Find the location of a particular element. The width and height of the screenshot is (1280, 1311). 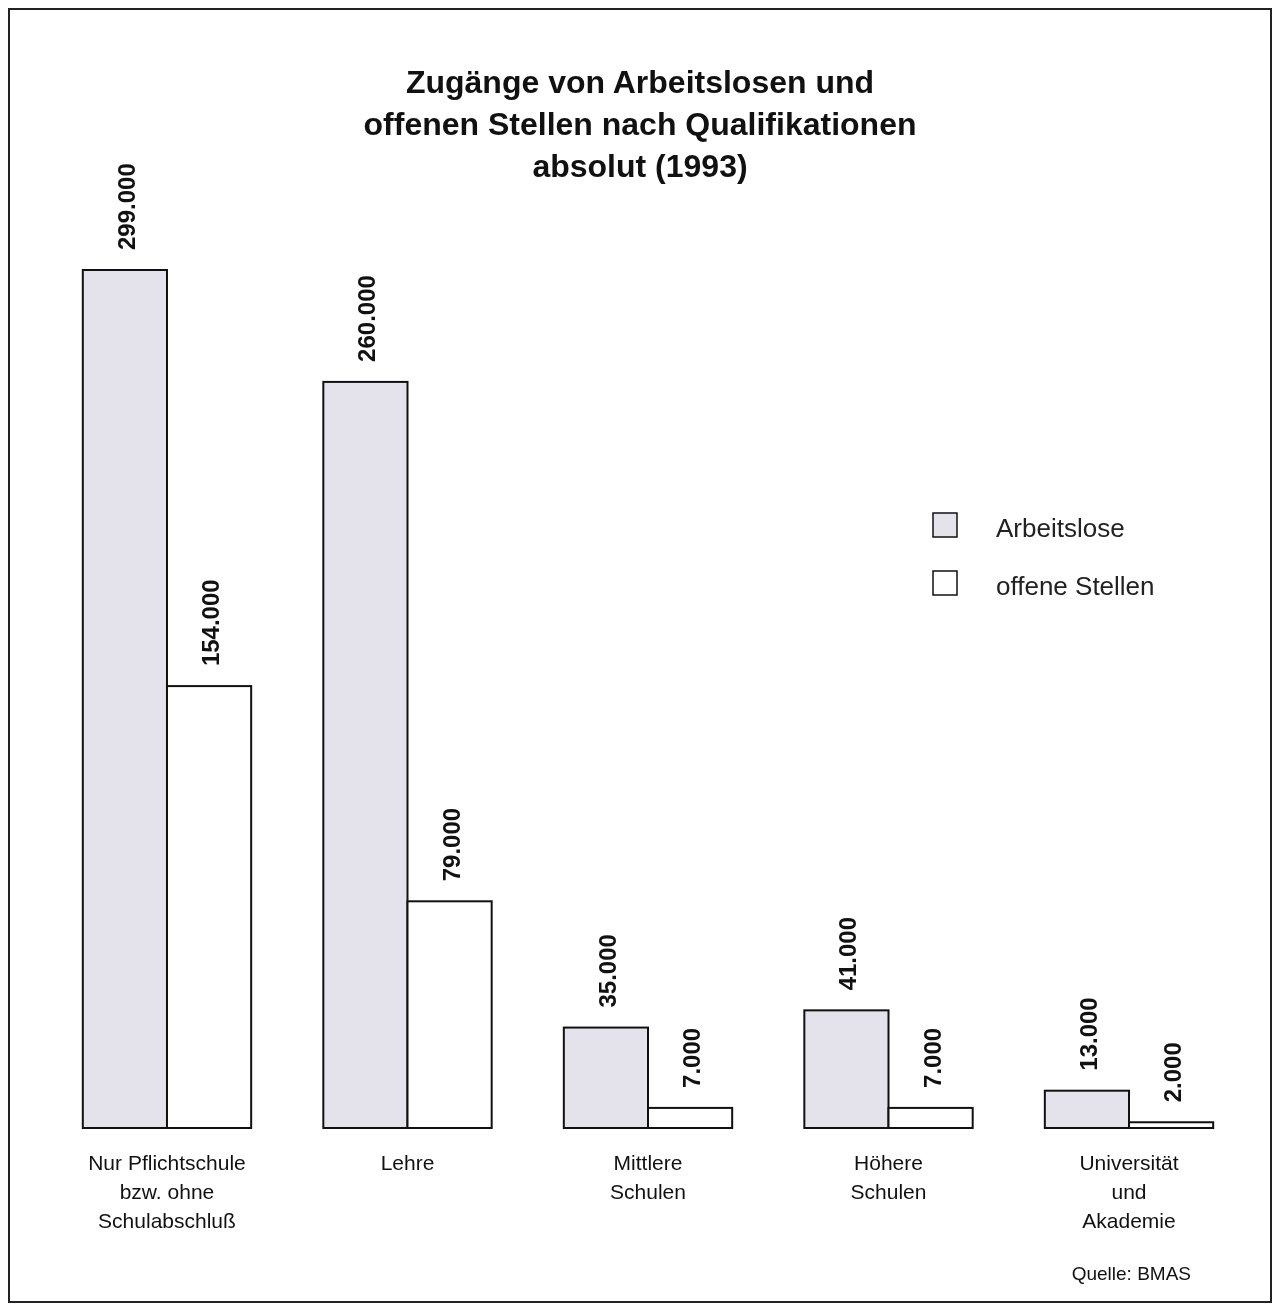

data-label: 2.000 is located at coordinates (1173, 1072).